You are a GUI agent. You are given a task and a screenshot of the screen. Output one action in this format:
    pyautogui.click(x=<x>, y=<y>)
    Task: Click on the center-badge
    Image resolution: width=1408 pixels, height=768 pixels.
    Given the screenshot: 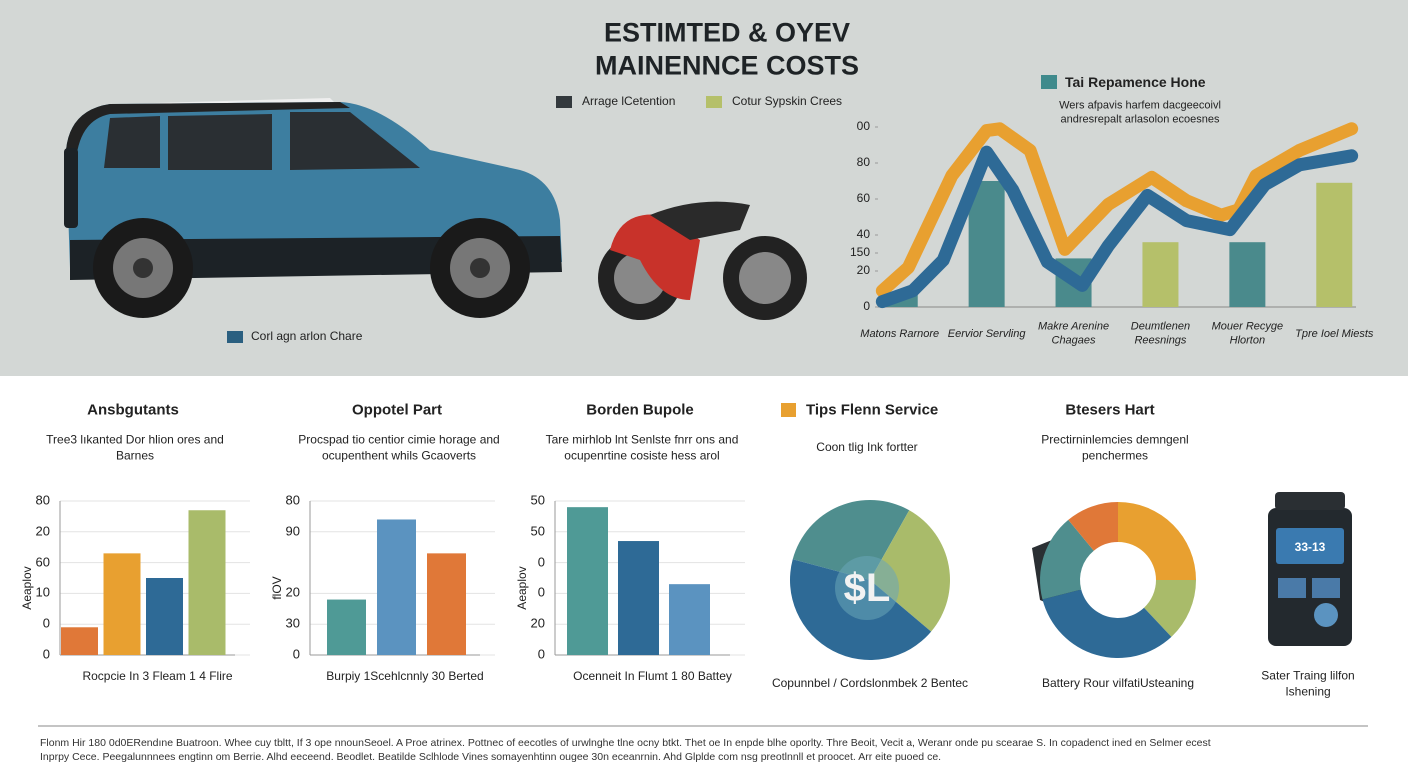 What is the action you would take?
    pyautogui.click(x=867, y=588)
    